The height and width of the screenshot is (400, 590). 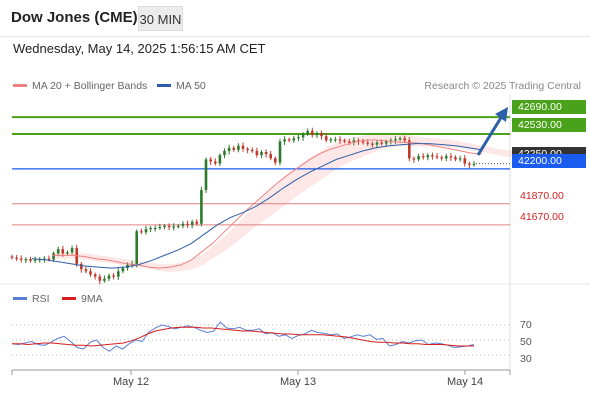 What do you see at coordinates (41, 299) in the screenshot?
I see `rsi-legend-label: RSI` at bounding box center [41, 299].